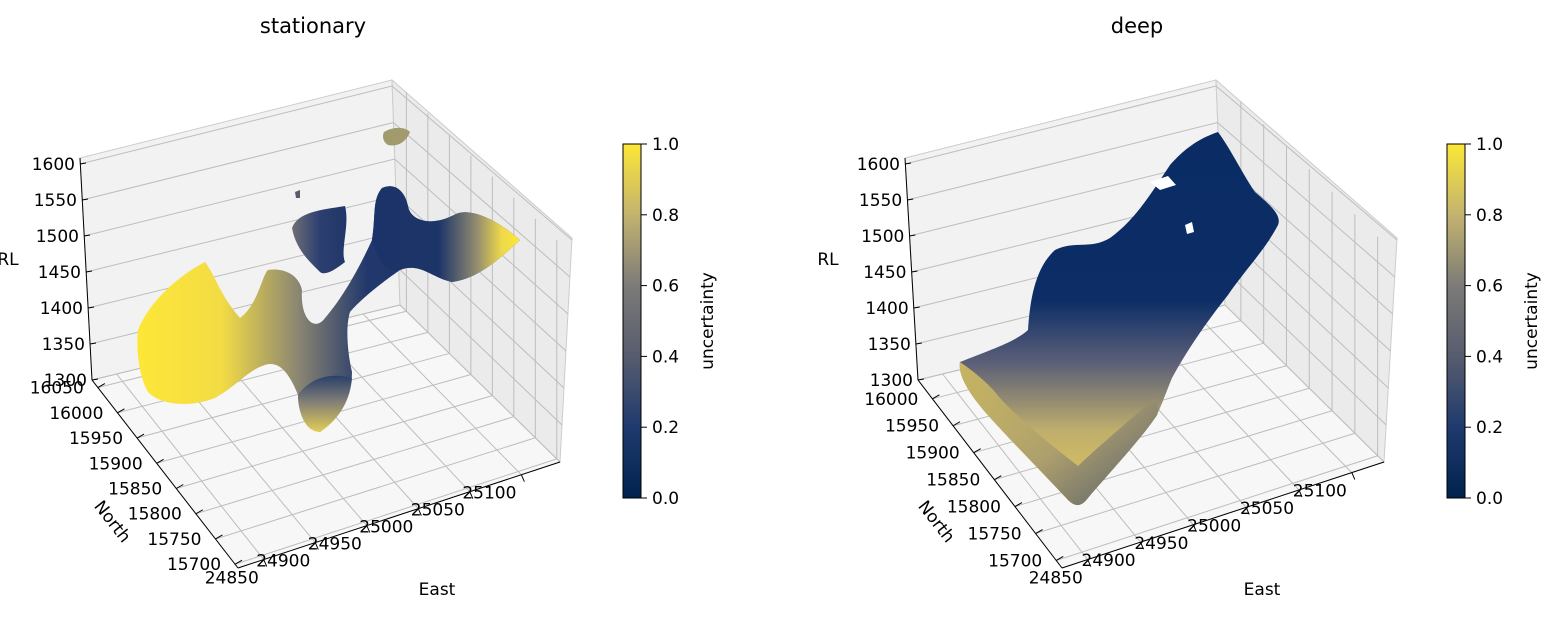  I want to click on z-axis-label: RL, so click(9, 260).